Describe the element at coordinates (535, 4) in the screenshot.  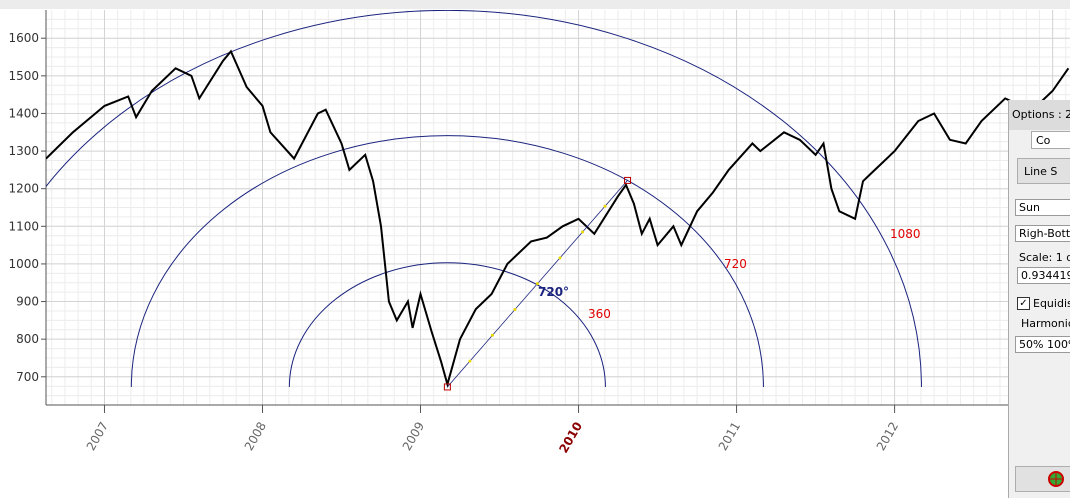
I see `top-bar` at that location.